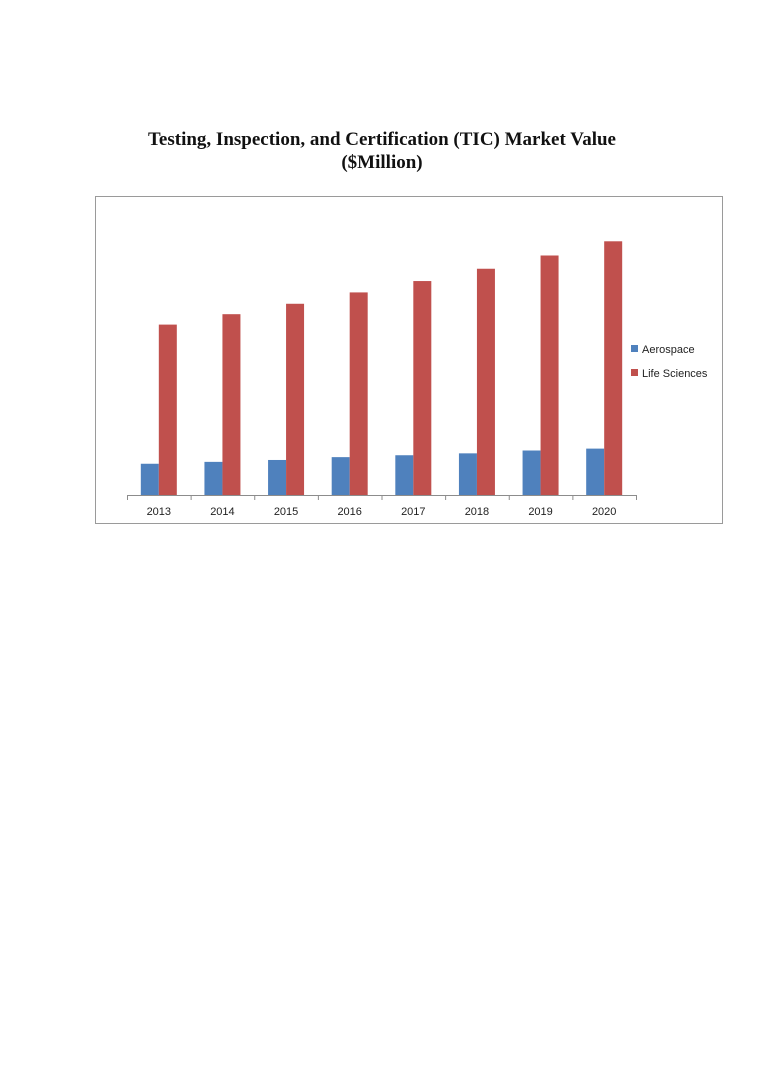 The width and height of the screenshot is (764, 1080). What do you see at coordinates (531, 472) in the screenshot?
I see `bar-aerospace-2019` at bounding box center [531, 472].